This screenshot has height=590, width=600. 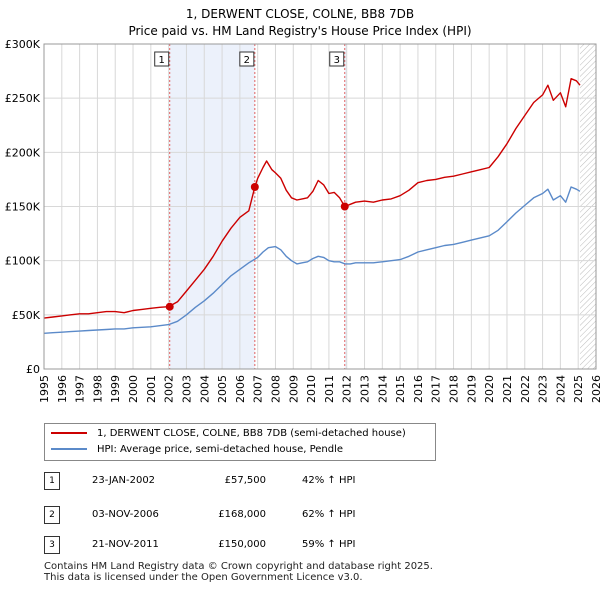 I want to click on y-tick-label: £50K, so click(x=26, y=315).